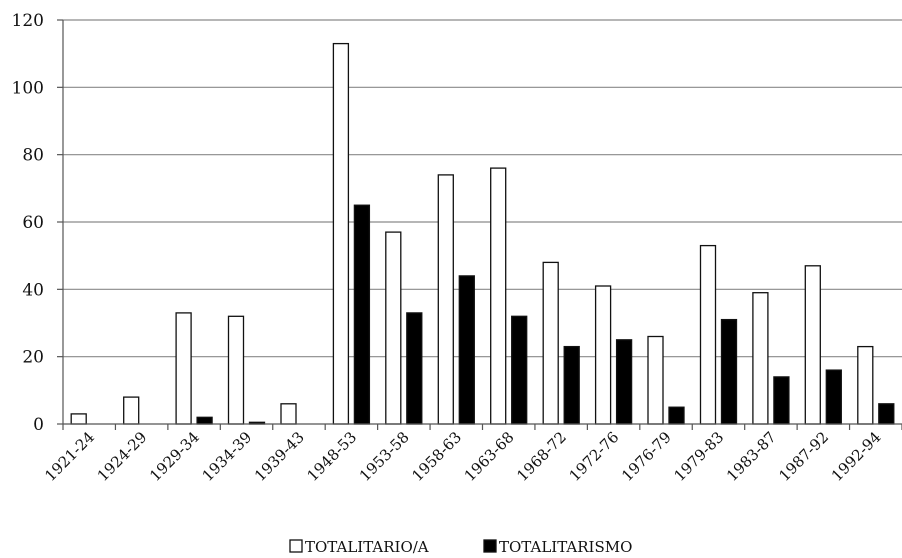 This screenshot has height=558, width=902. What do you see at coordinates (436, 456) in the screenshot?
I see `x-tick-label: 1958-63` at bounding box center [436, 456].